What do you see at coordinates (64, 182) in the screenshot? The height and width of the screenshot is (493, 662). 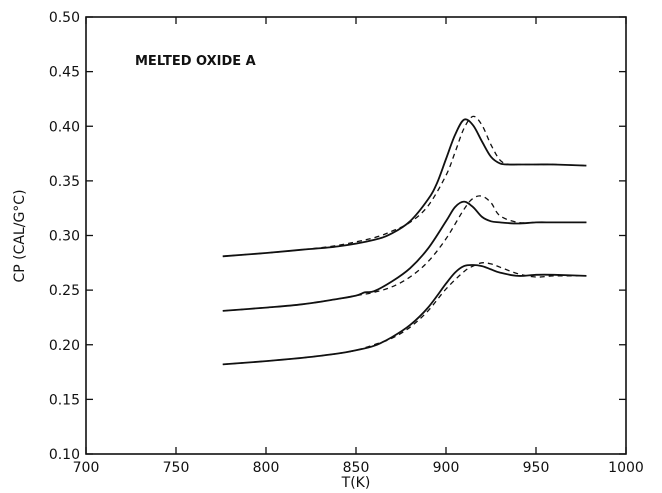 I see `y-tick-label: 0.35` at bounding box center [64, 182].